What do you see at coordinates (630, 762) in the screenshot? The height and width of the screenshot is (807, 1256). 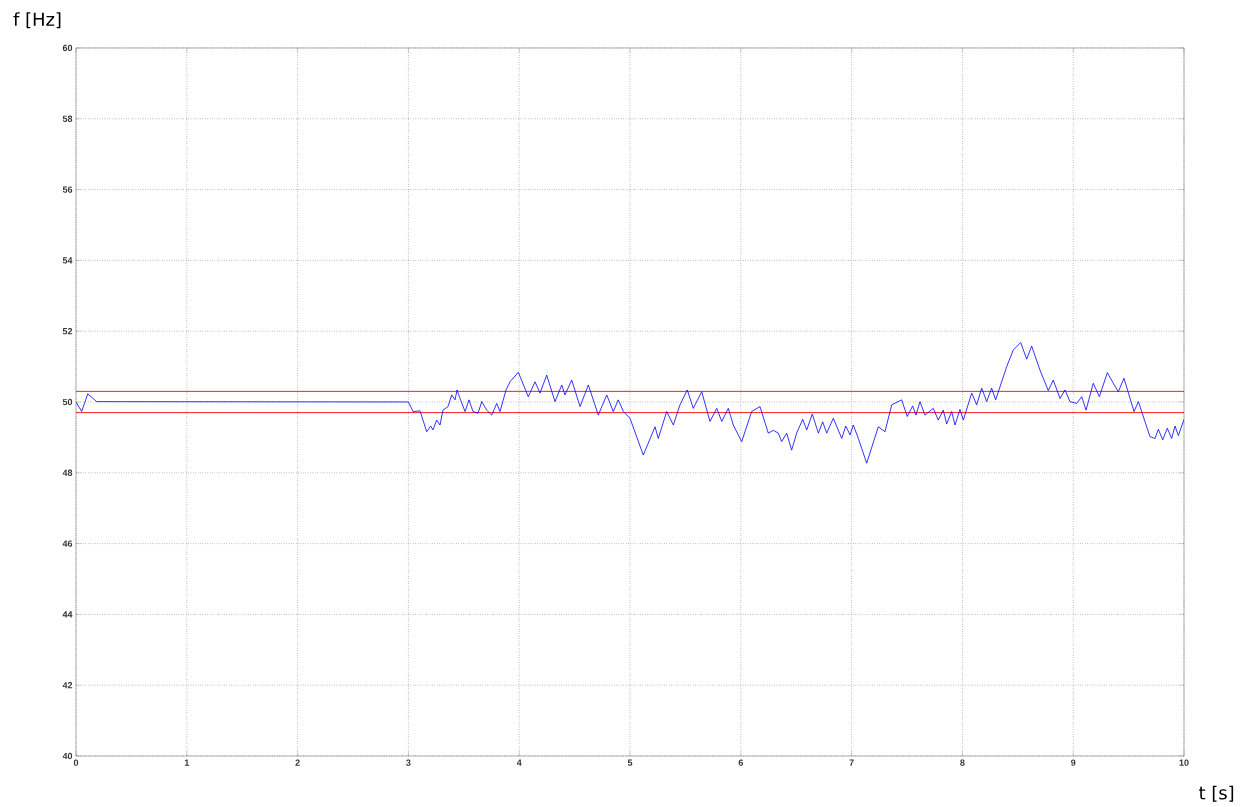 I see `x-tick-label: 5` at bounding box center [630, 762].